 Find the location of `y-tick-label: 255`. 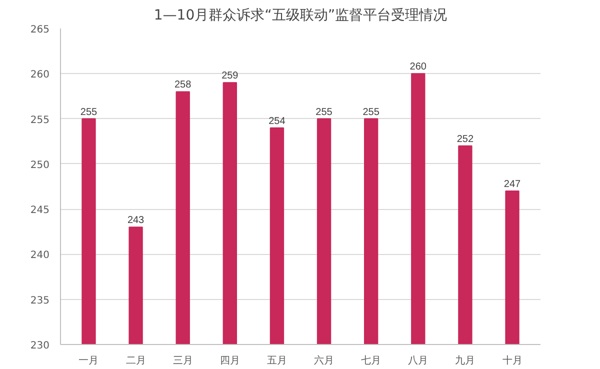

y-tick-label: 255 is located at coordinates (40, 120).